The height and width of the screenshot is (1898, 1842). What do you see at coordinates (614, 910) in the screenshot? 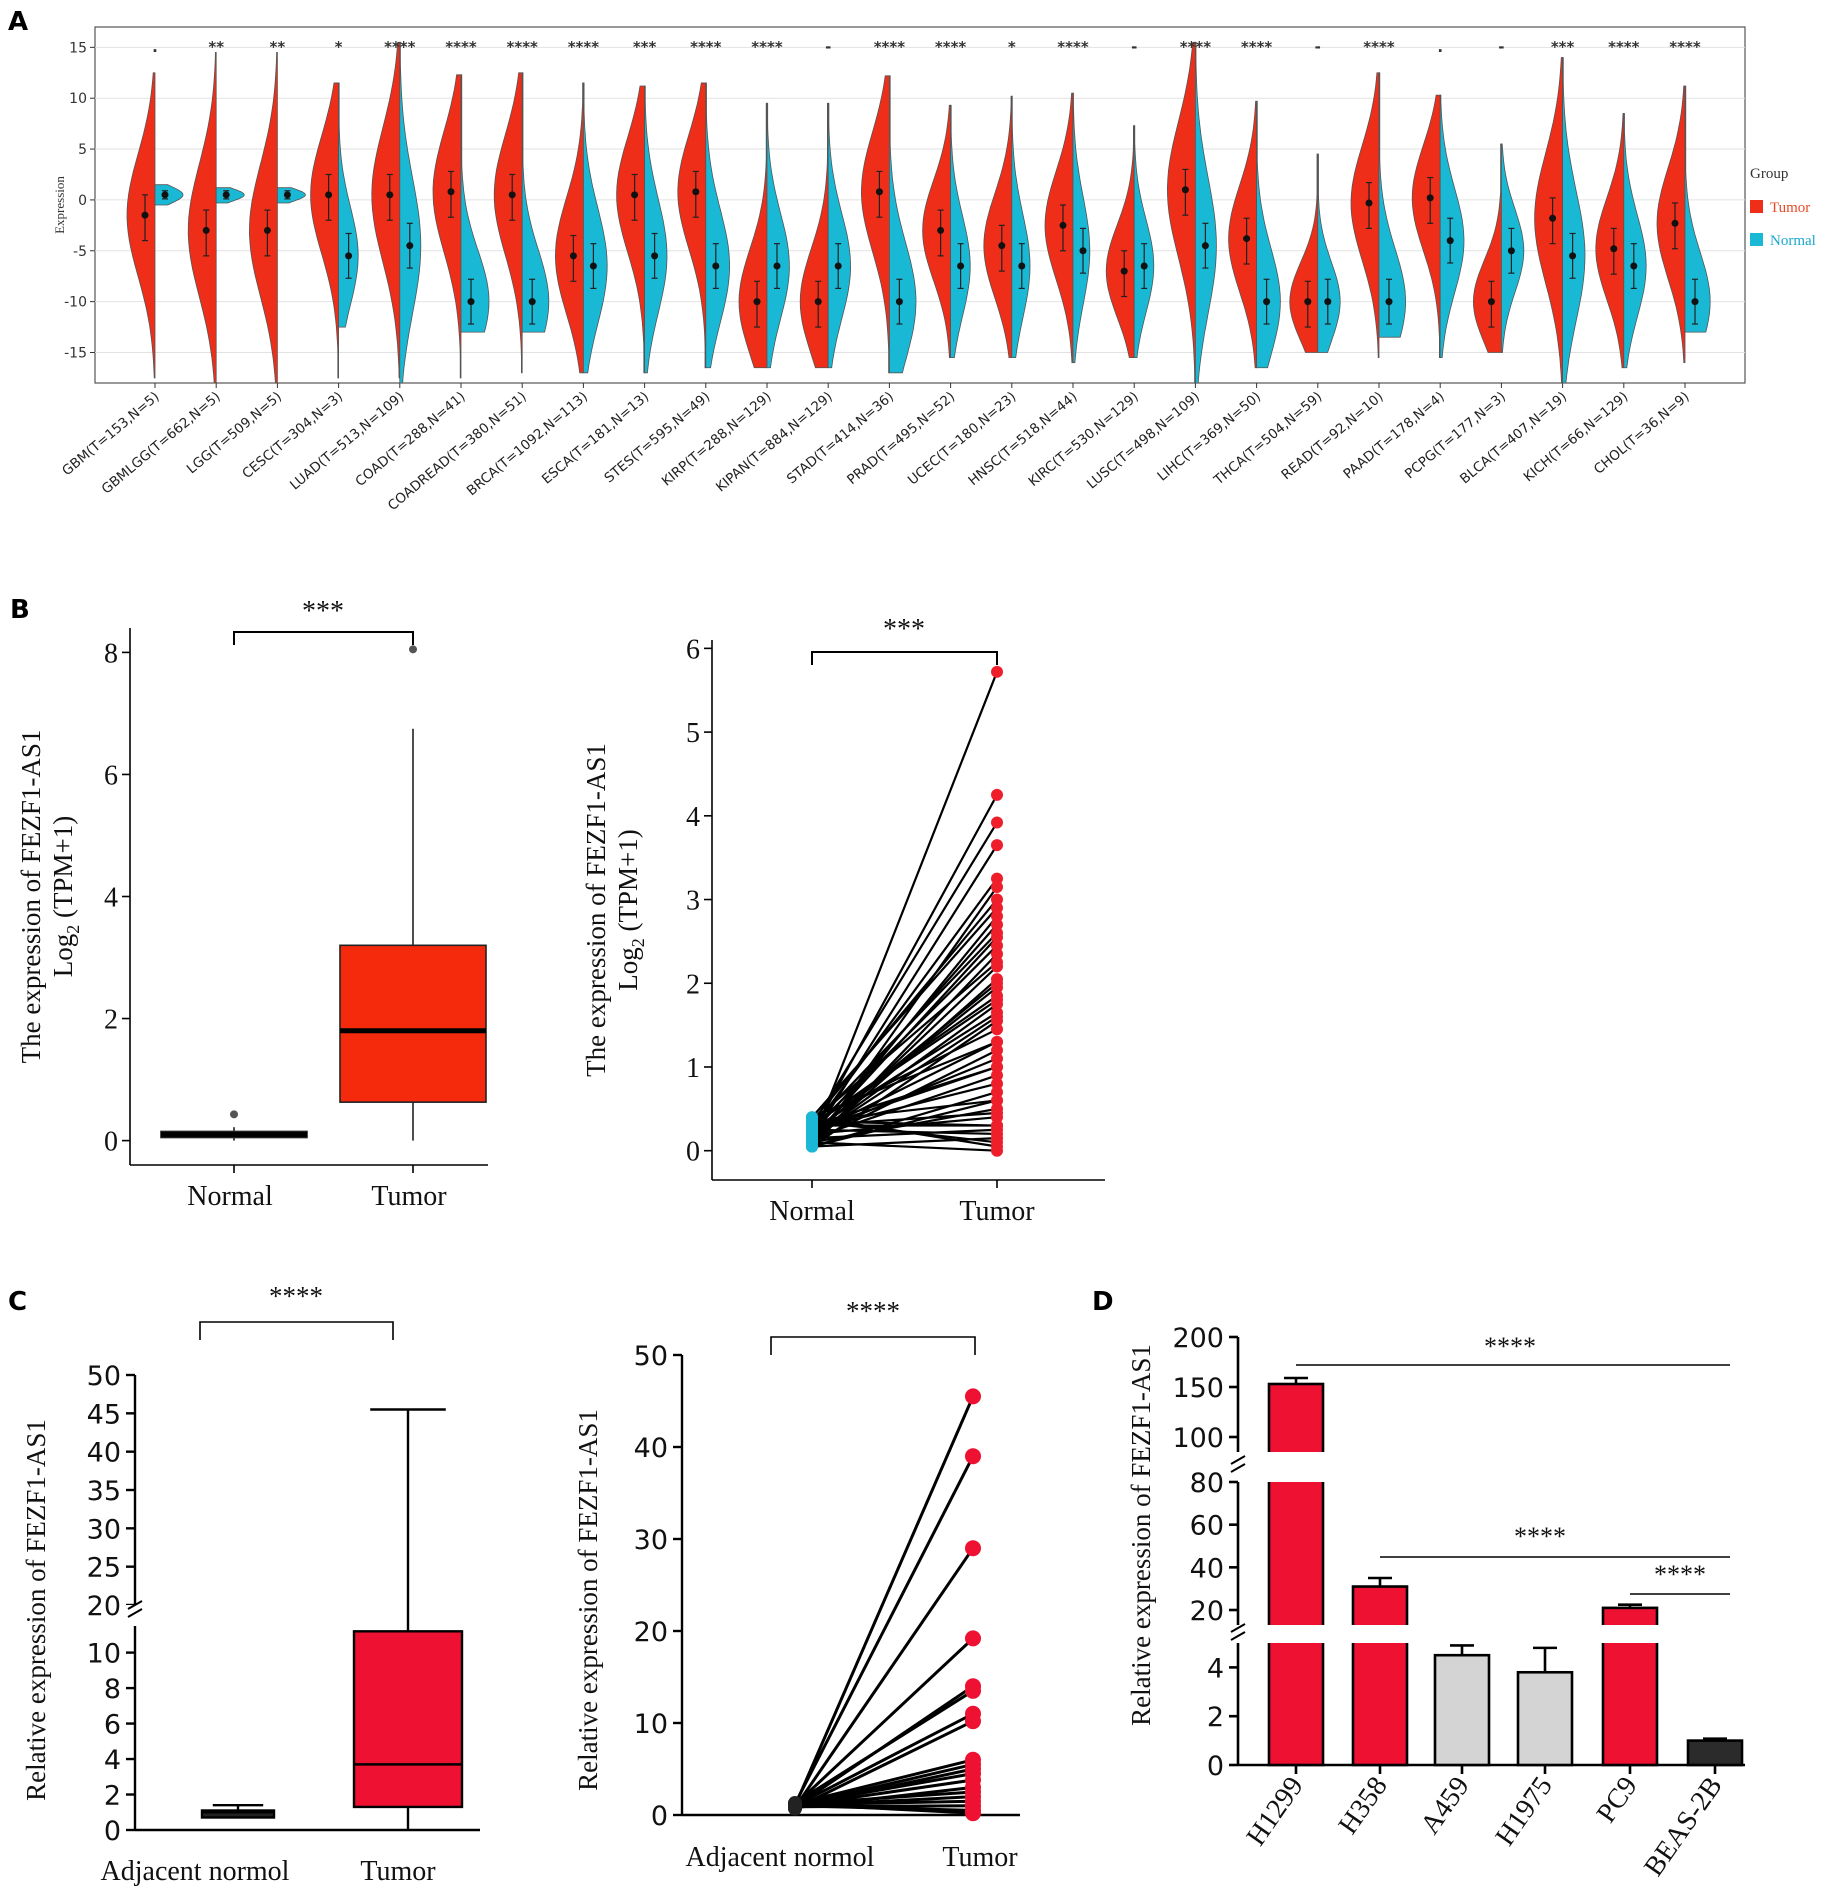
I see `y-axis-label: The expression of FEZF1-AS1Log2 (TPM+1)` at bounding box center [614, 910].